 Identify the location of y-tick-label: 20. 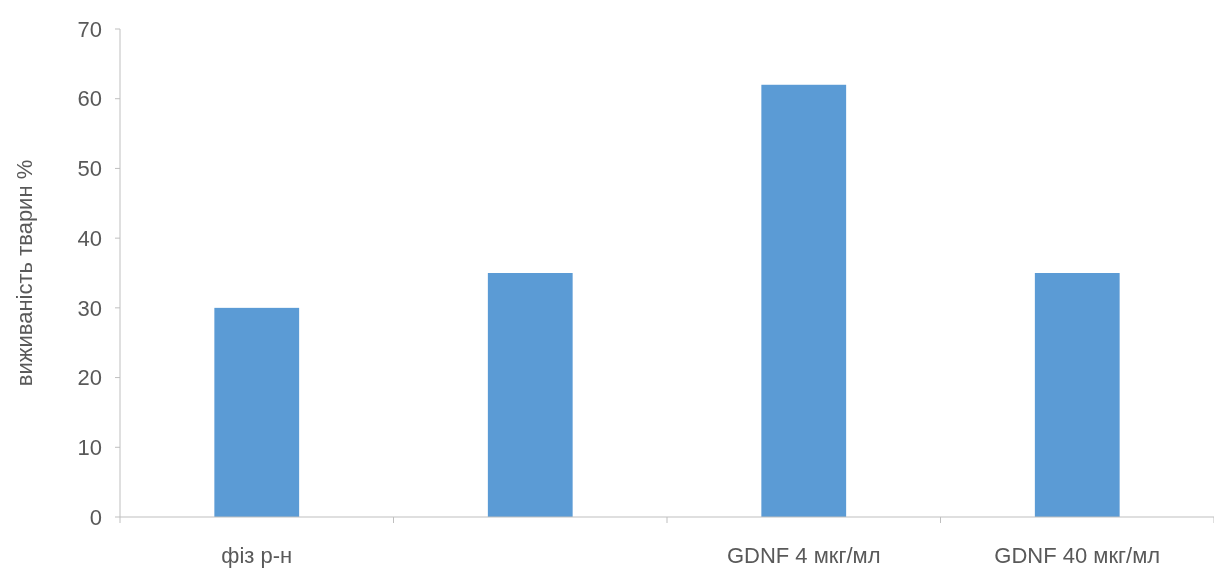
(89, 378).